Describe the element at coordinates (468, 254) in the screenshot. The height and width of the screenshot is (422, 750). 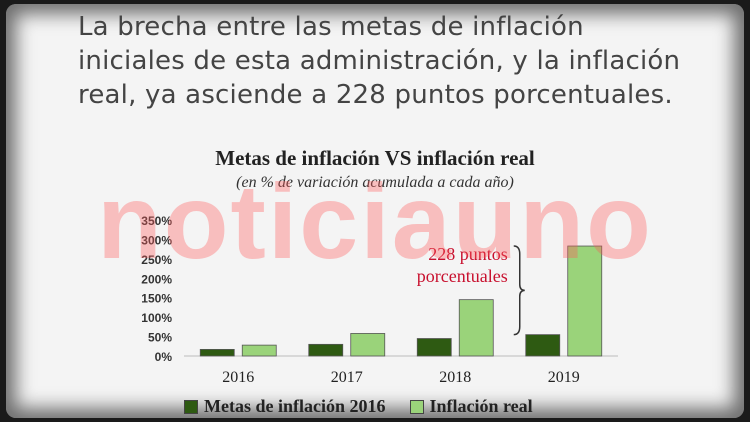
I see `annotation-text: 228 puntos` at that location.